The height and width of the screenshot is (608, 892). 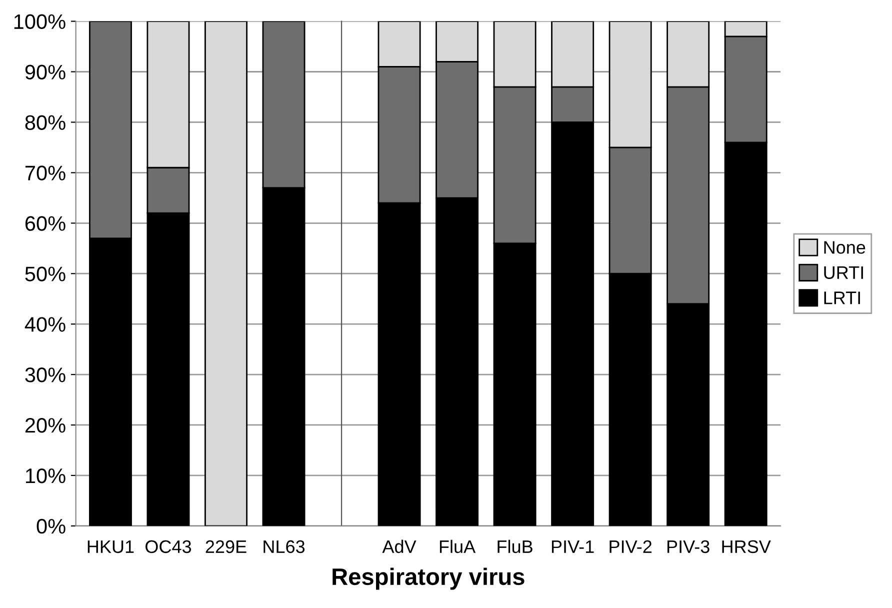 What do you see at coordinates (428, 579) in the screenshot?
I see `x-axis-title: Respiratory virus` at bounding box center [428, 579].